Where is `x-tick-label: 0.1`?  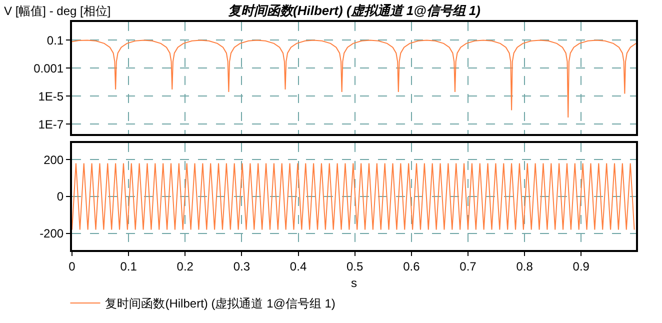 x-tick-label: 0.1 is located at coordinates (129, 266).